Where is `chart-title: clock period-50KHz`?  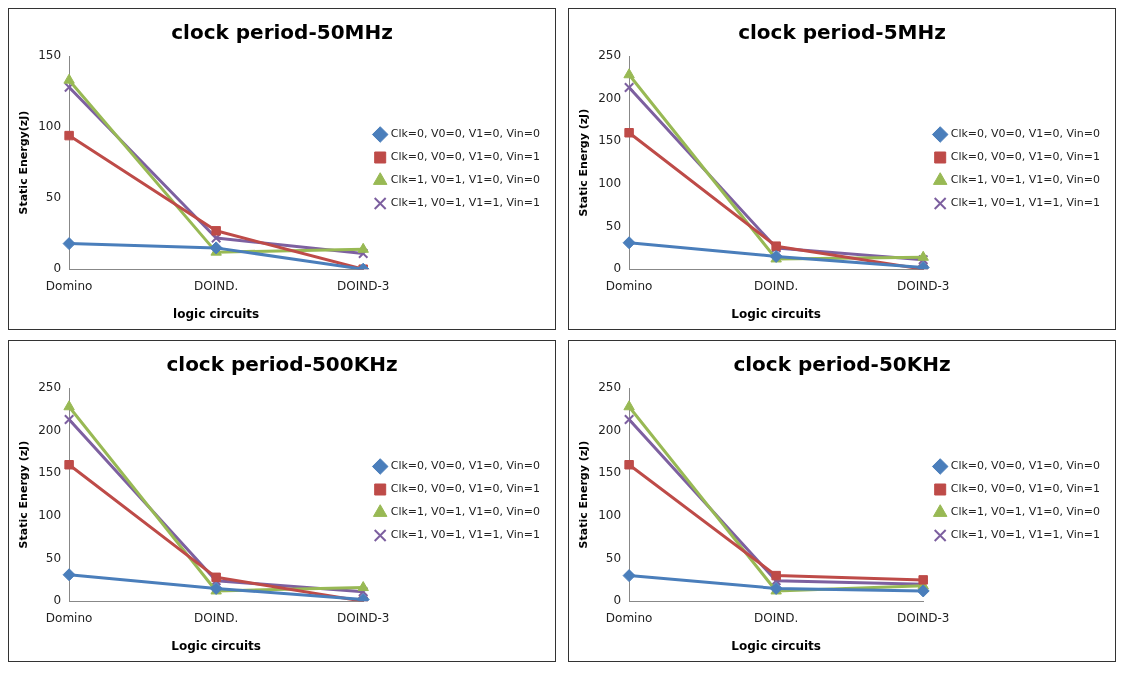 chart-title: clock period-50KHz is located at coordinates (842, 364).